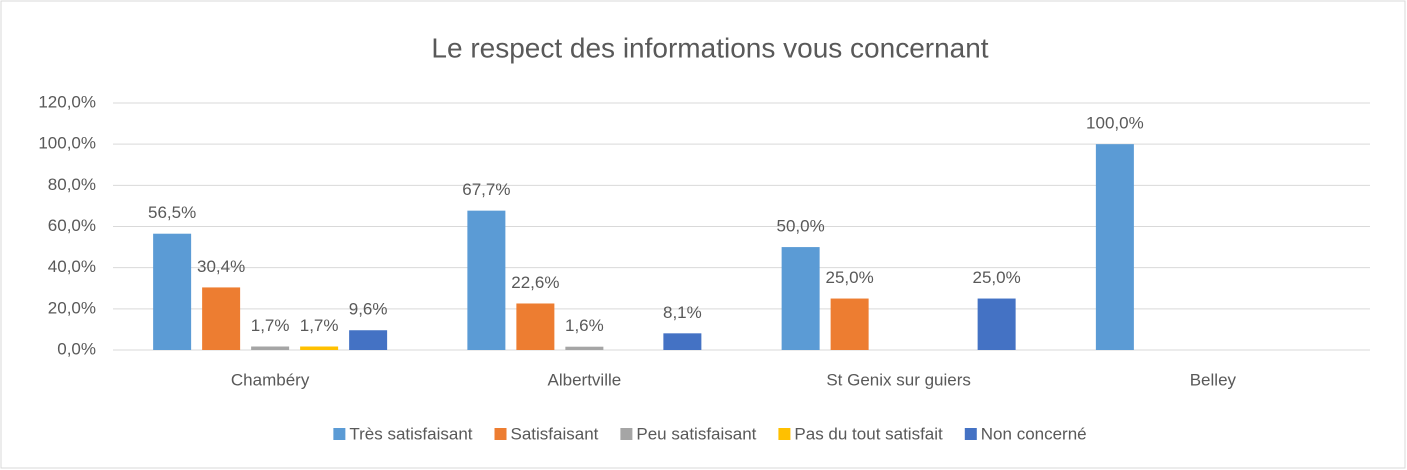 Image resolution: width=1407 pixels, height=470 pixels. I want to click on legend-label: Peu satisfaisant, so click(696, 433).